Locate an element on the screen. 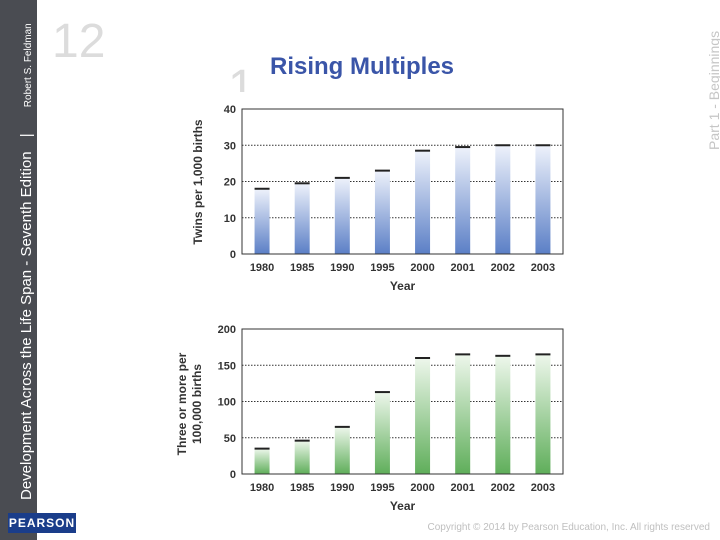 The width and height of the screenshot is (720, 540). y-tick-label: 20 is located at coordinates (230, 183).